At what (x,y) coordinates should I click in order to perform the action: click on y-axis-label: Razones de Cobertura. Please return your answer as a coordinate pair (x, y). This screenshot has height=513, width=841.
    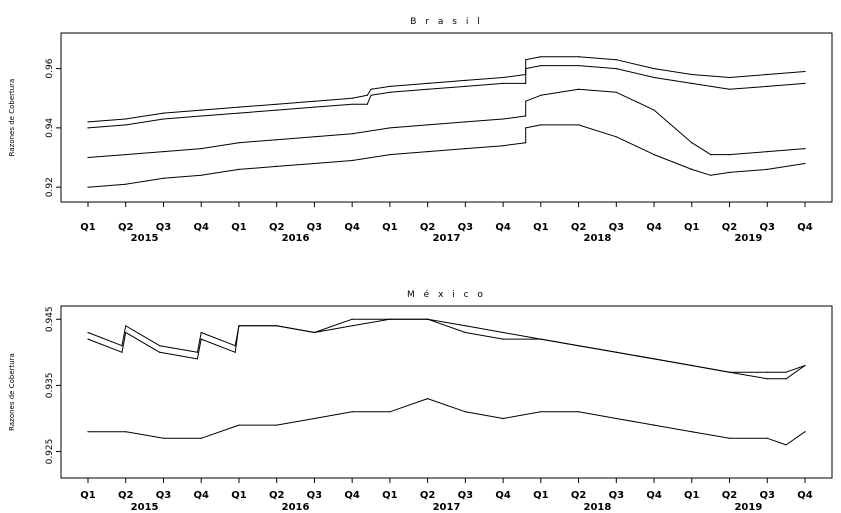
    Looking at the image, I should click on (12, 118).